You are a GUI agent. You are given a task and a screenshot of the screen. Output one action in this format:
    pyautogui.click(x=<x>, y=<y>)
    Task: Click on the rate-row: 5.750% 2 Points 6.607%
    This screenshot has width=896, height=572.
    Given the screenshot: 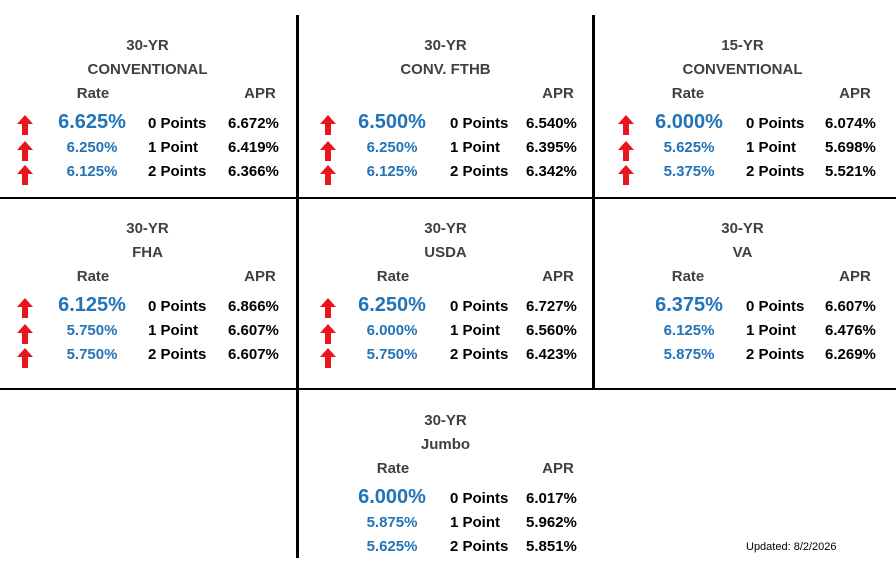 What is the action you would take?
    pyautogui.click(x=147, y=358)
    